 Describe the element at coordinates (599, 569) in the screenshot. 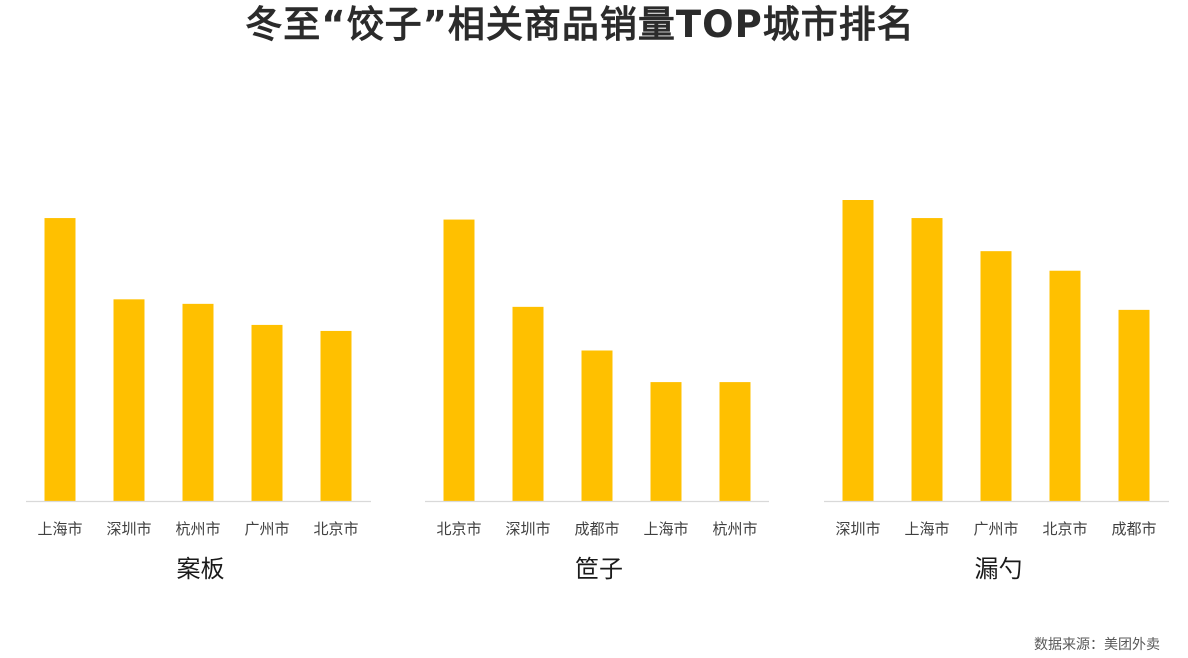

I see `chart-title: 笸子` at that location.